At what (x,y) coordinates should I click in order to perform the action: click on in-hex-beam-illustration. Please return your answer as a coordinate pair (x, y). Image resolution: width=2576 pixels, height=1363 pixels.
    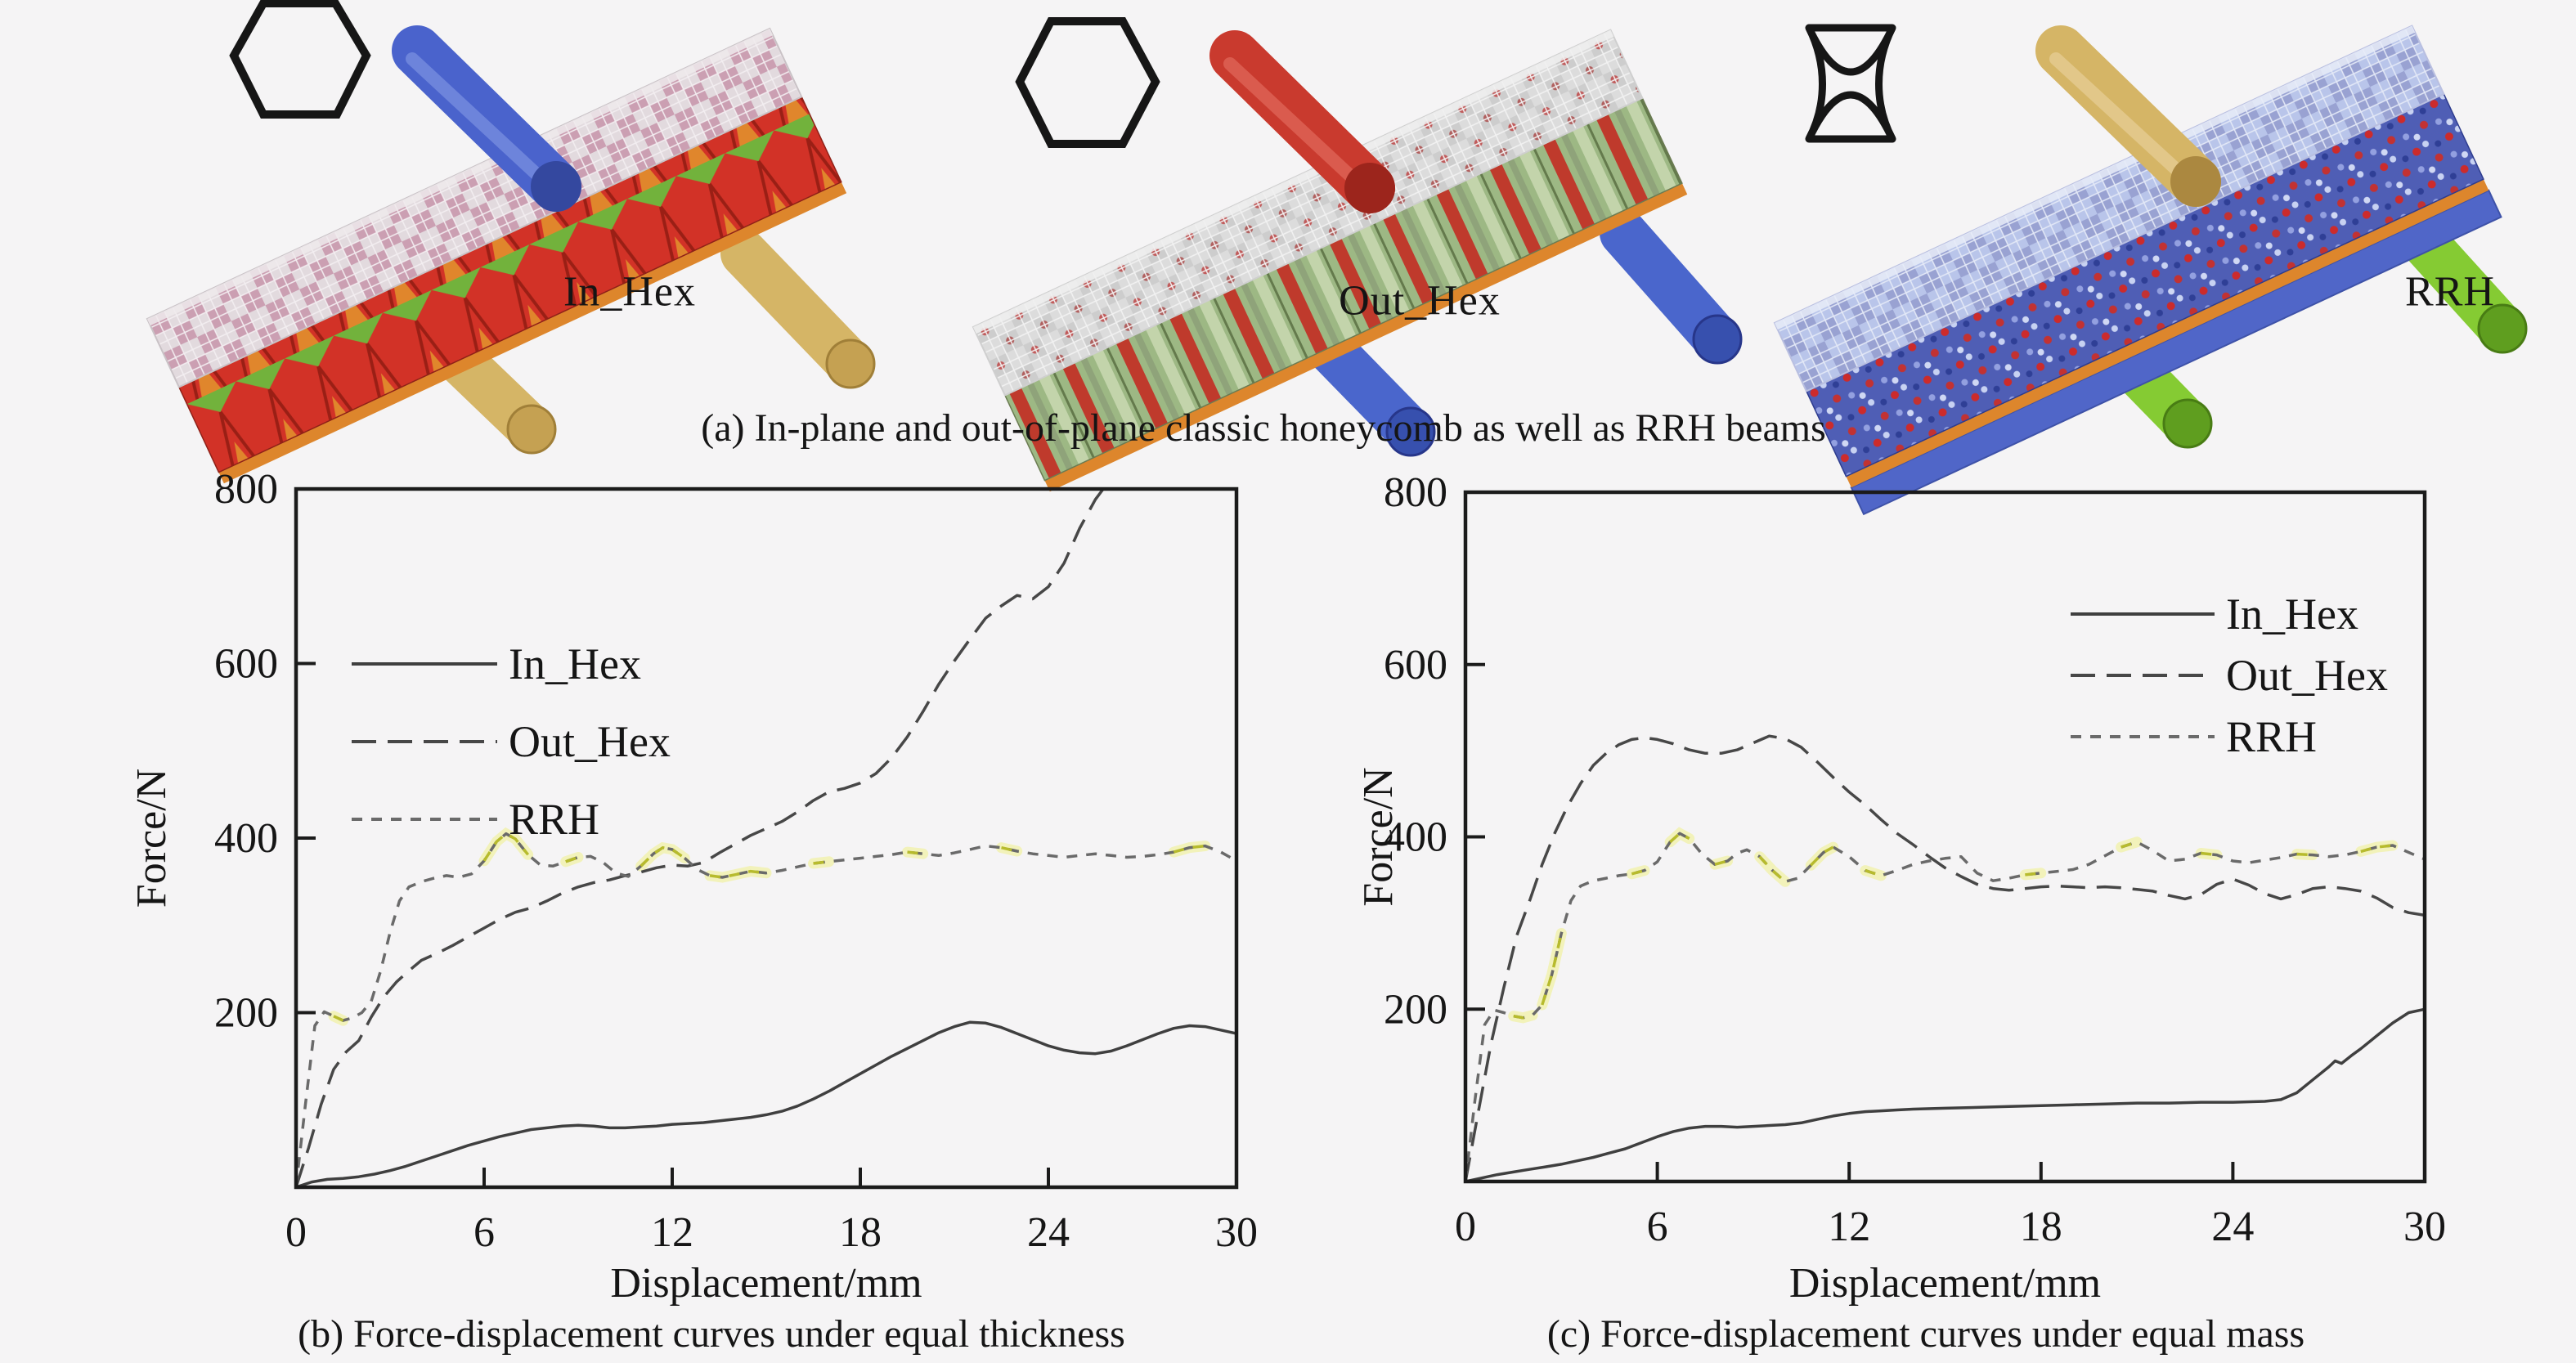
    Looking at the image, I should click on (511, 254).